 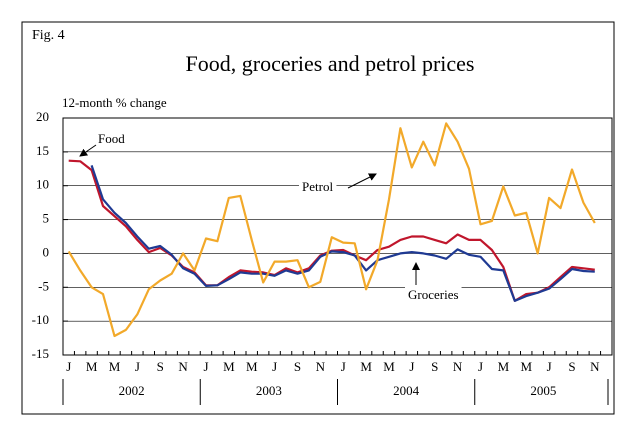 I want to click on y-tick-label: 15, so click(x=42, y=150).